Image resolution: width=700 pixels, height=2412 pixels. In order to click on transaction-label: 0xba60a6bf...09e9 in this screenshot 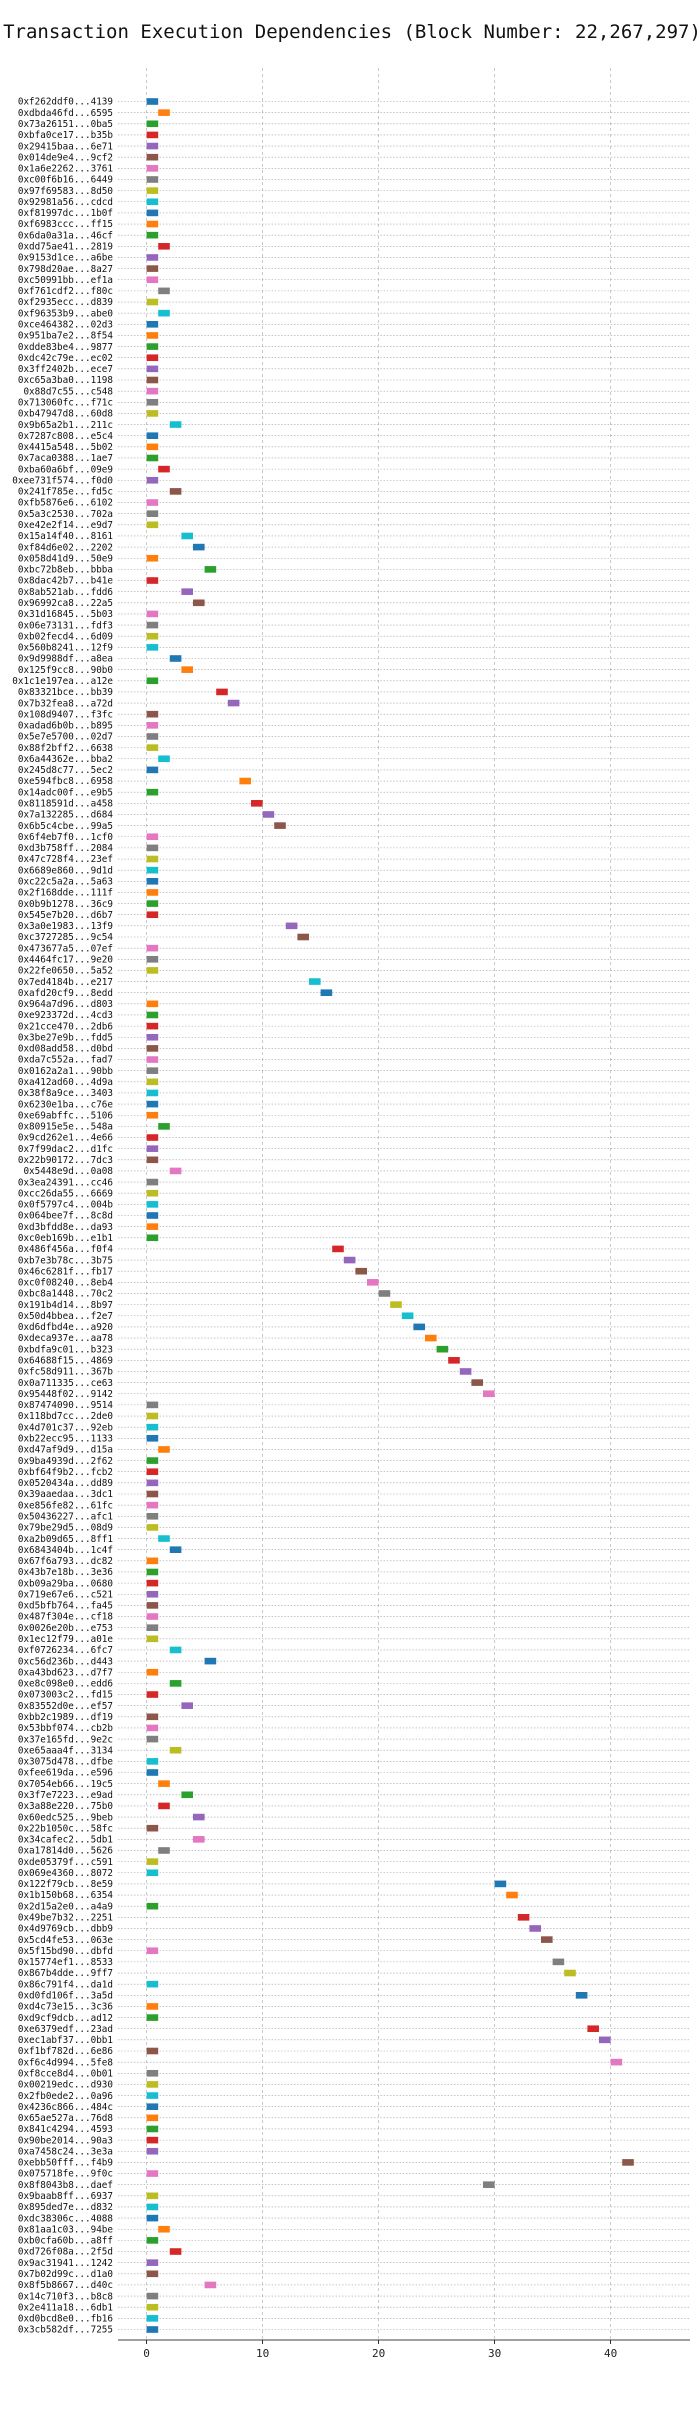, I will do `click(65, 469)`.